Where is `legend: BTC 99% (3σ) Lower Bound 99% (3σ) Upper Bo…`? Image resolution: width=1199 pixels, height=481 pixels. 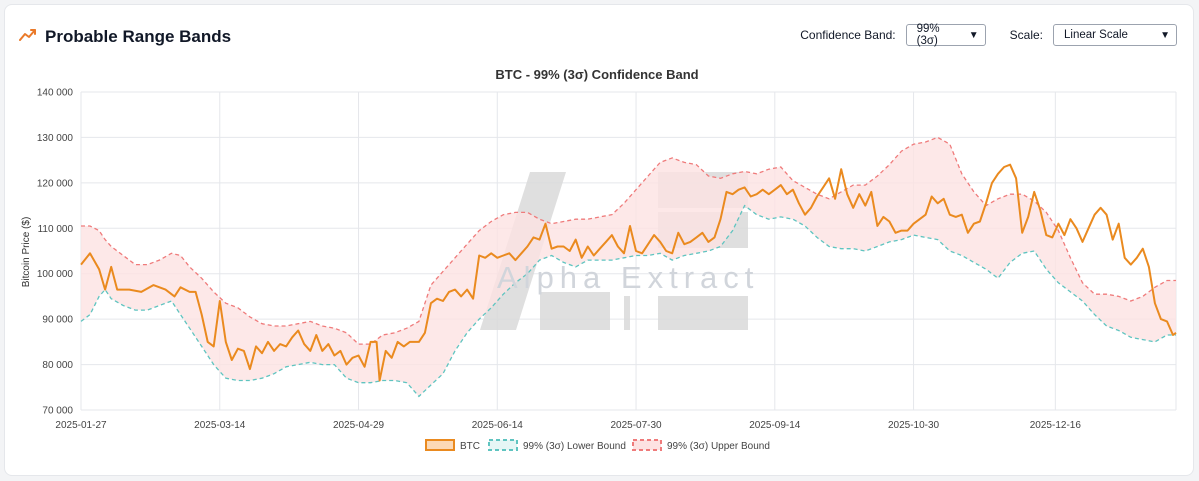
legend: BTC 99% (3σ) Lower Bound 99% (3σ) Upper Bo… is located at coordinates (597, 445).